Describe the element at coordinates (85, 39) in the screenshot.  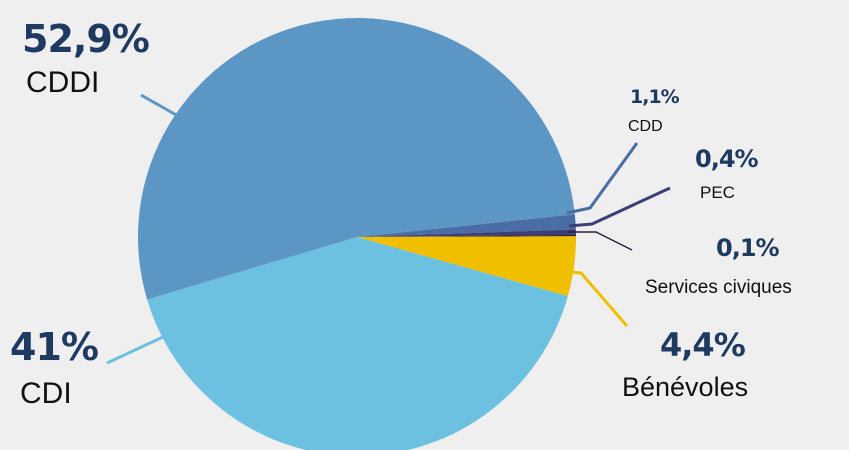
I see `data-label-cddi-value: 52,9%` at that location.